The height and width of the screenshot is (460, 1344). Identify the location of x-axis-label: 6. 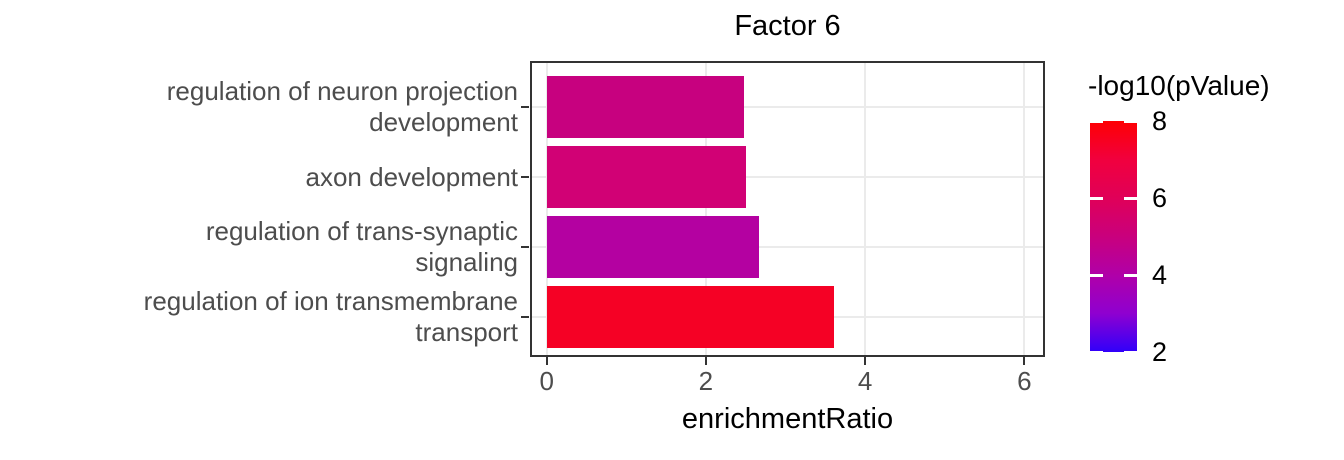
(1024, 381).